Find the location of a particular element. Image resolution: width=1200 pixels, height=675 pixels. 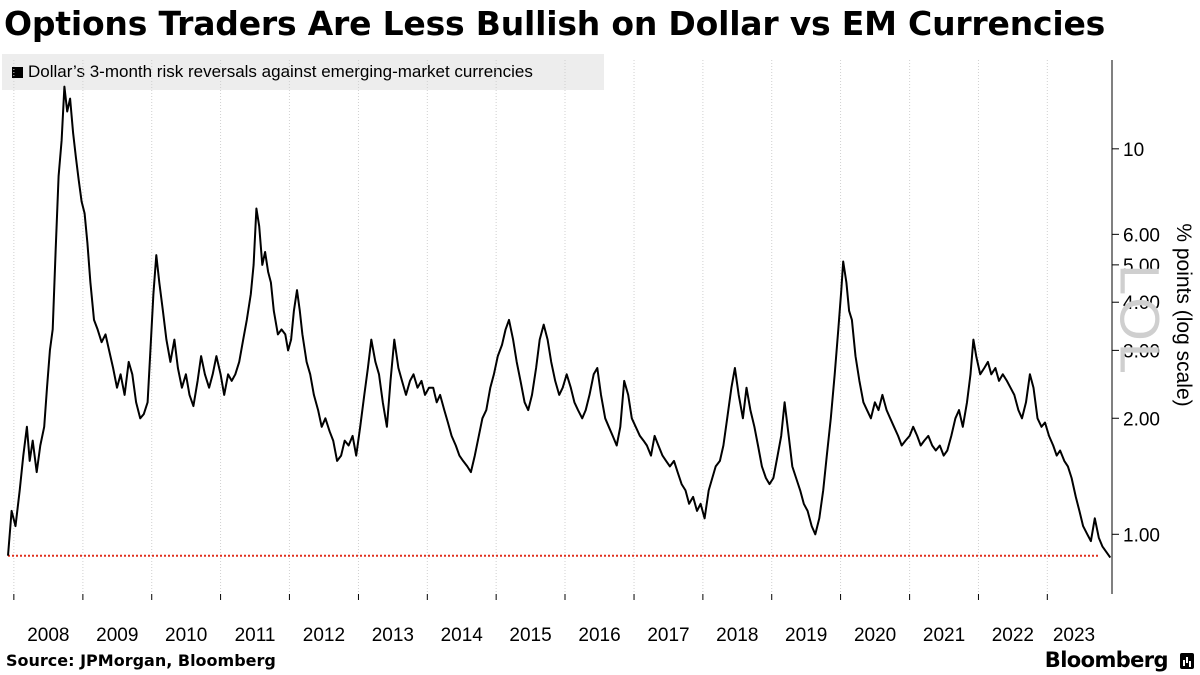

x-tick-label: 2017 is located at coordinates (668, 635).